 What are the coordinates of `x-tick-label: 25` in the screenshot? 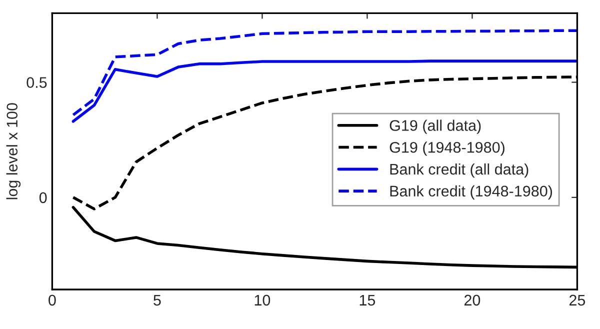 It's located at (577, 300).